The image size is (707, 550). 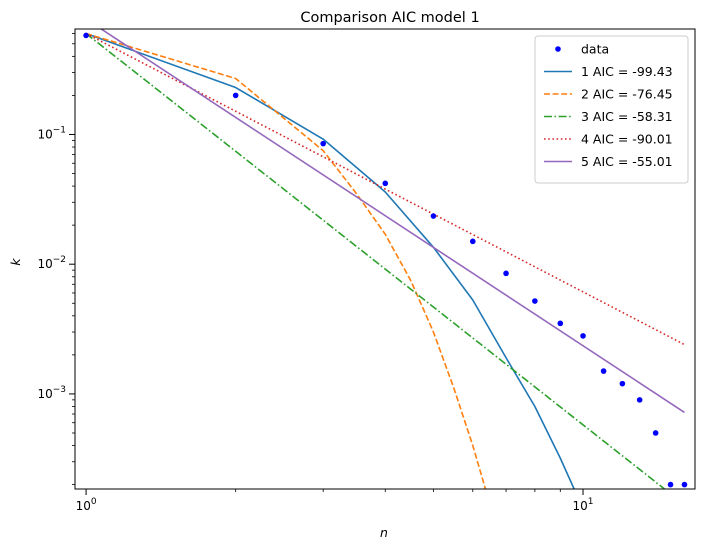 What do you see at coordinates (389, 18) in the screenshot?
I see `chart-title: Comparison AIC model 1` at bounding box center [389, 18].